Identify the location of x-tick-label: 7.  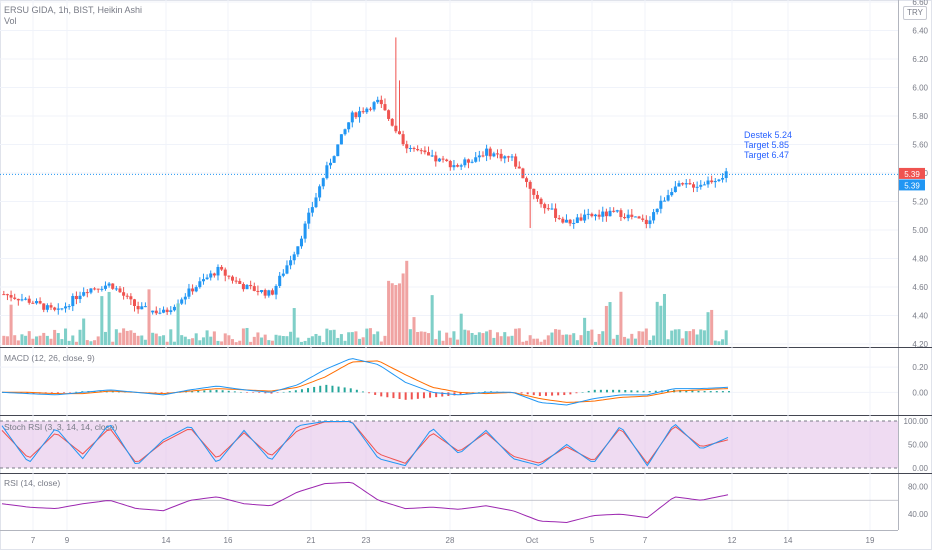
(645, 540).